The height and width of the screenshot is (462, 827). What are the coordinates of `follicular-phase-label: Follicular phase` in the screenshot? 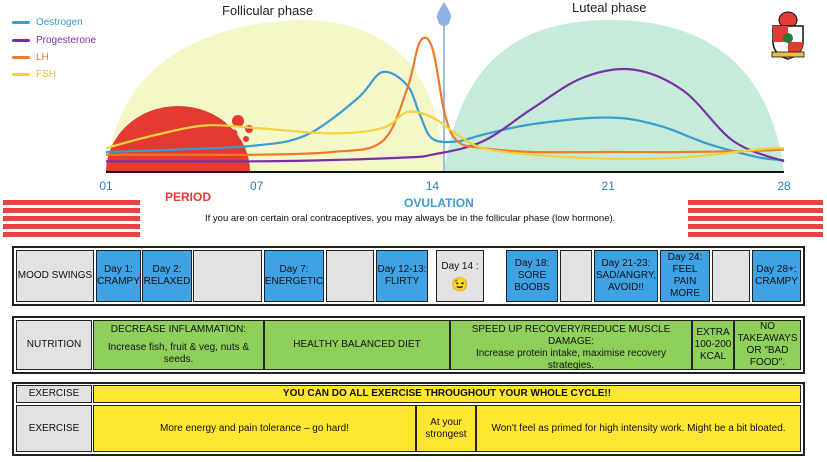 It's located at (268, 10).